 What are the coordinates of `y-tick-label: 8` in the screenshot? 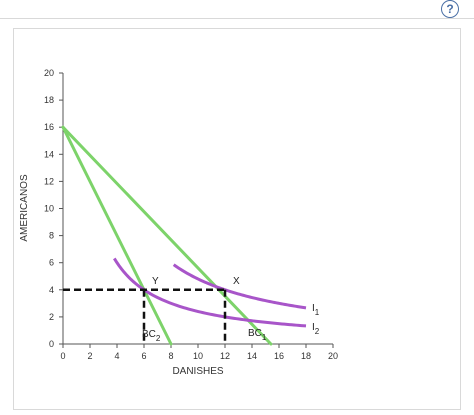 It's located at (51, 236).